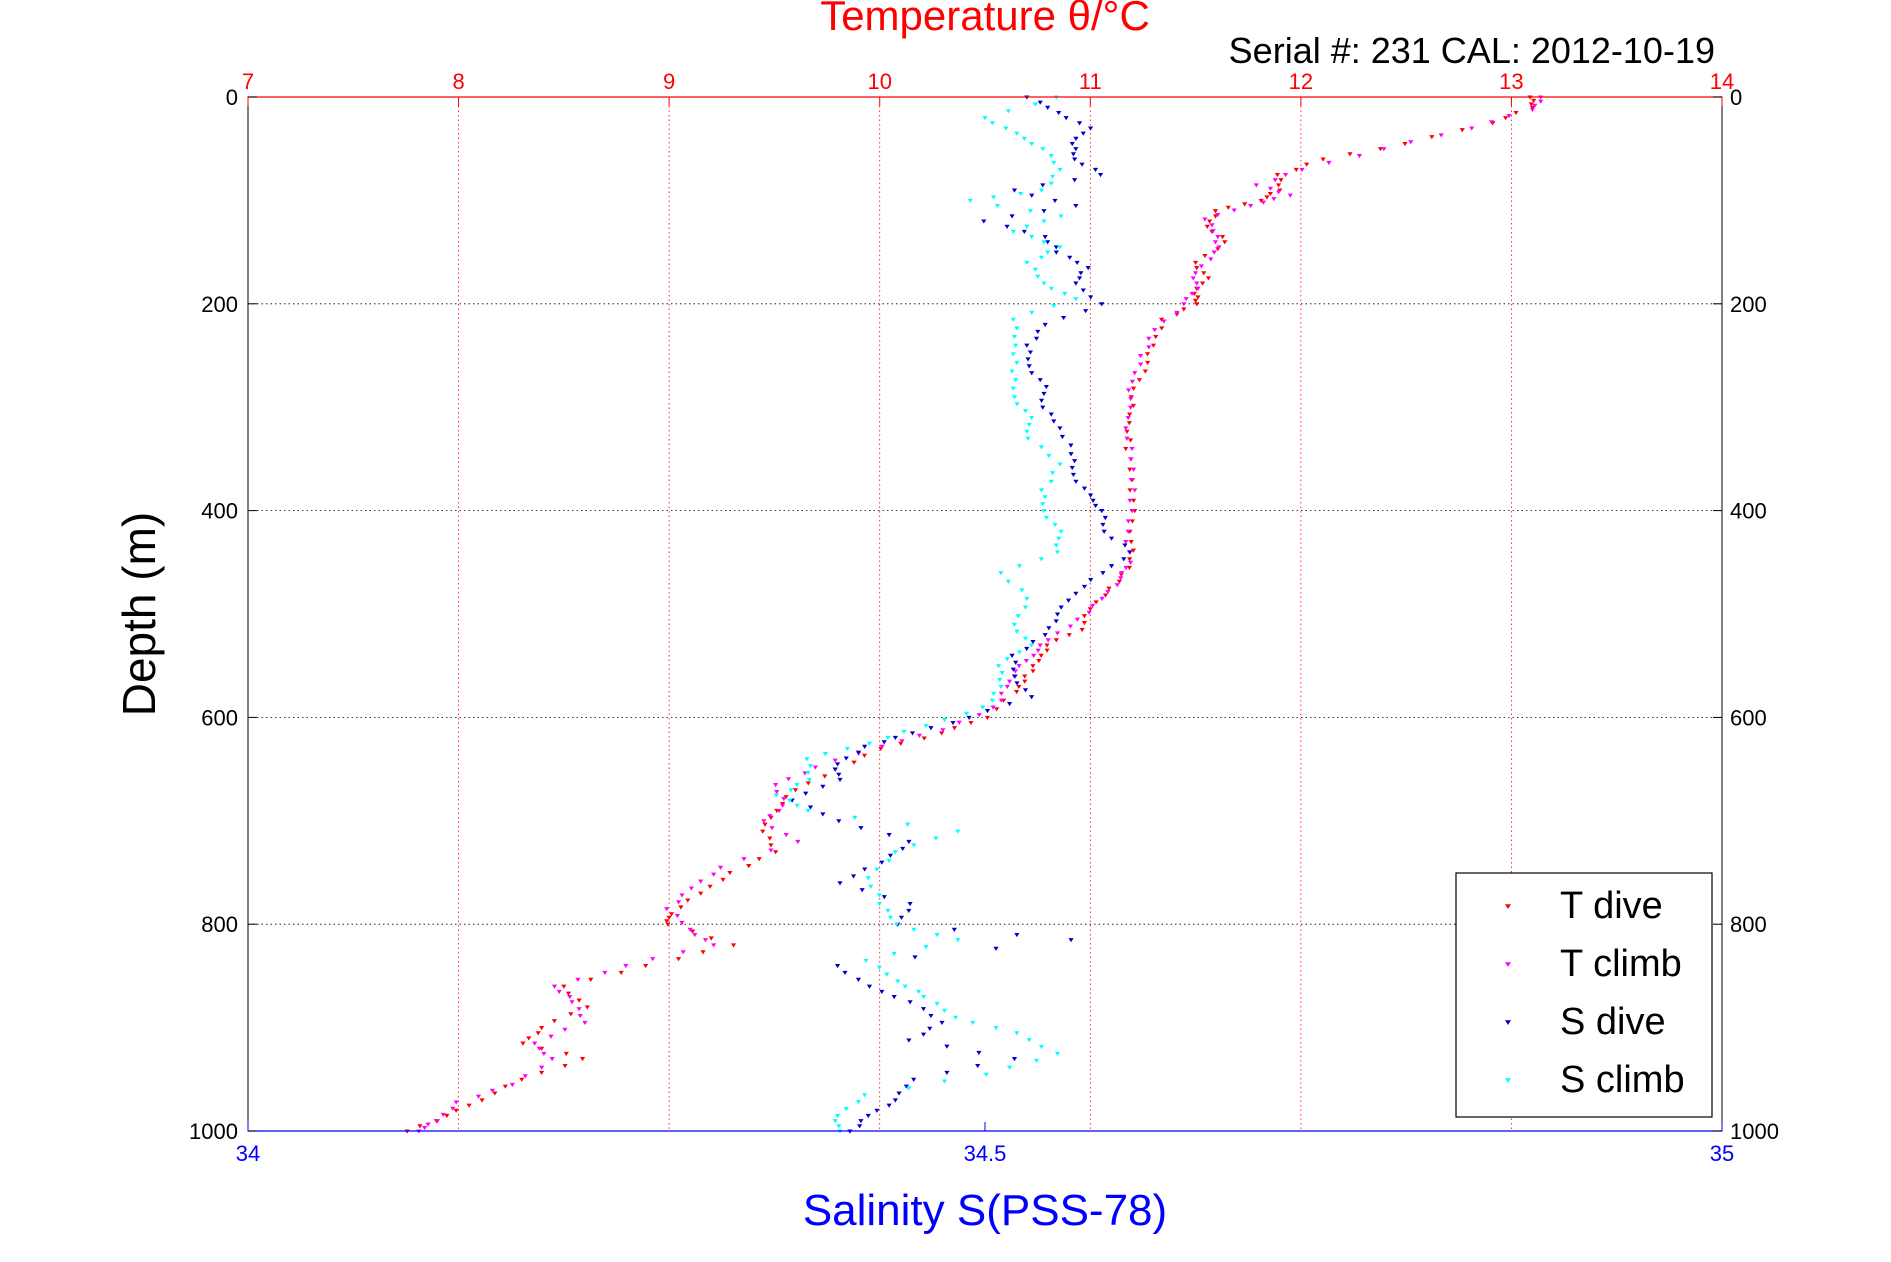 Image resolution: width=1891 pixels, height=1262 pixels. Describe the element at coordinates (219, 924) in the screenshot. I see `left-tick-label: 800` at that location.